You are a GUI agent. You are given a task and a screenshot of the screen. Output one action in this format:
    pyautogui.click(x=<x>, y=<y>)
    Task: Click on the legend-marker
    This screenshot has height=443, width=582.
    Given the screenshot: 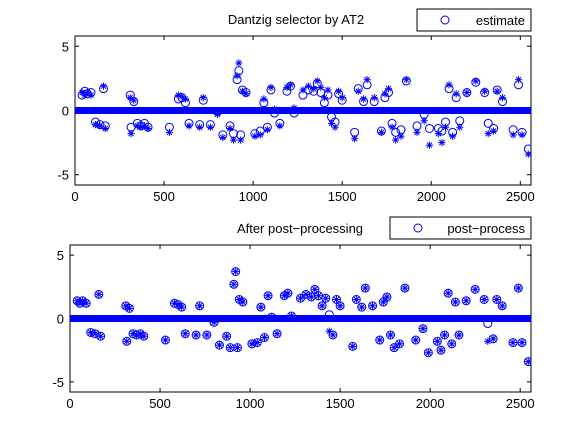 What is the action you would take?
    pyautogui.click(x=445, y=20)
    